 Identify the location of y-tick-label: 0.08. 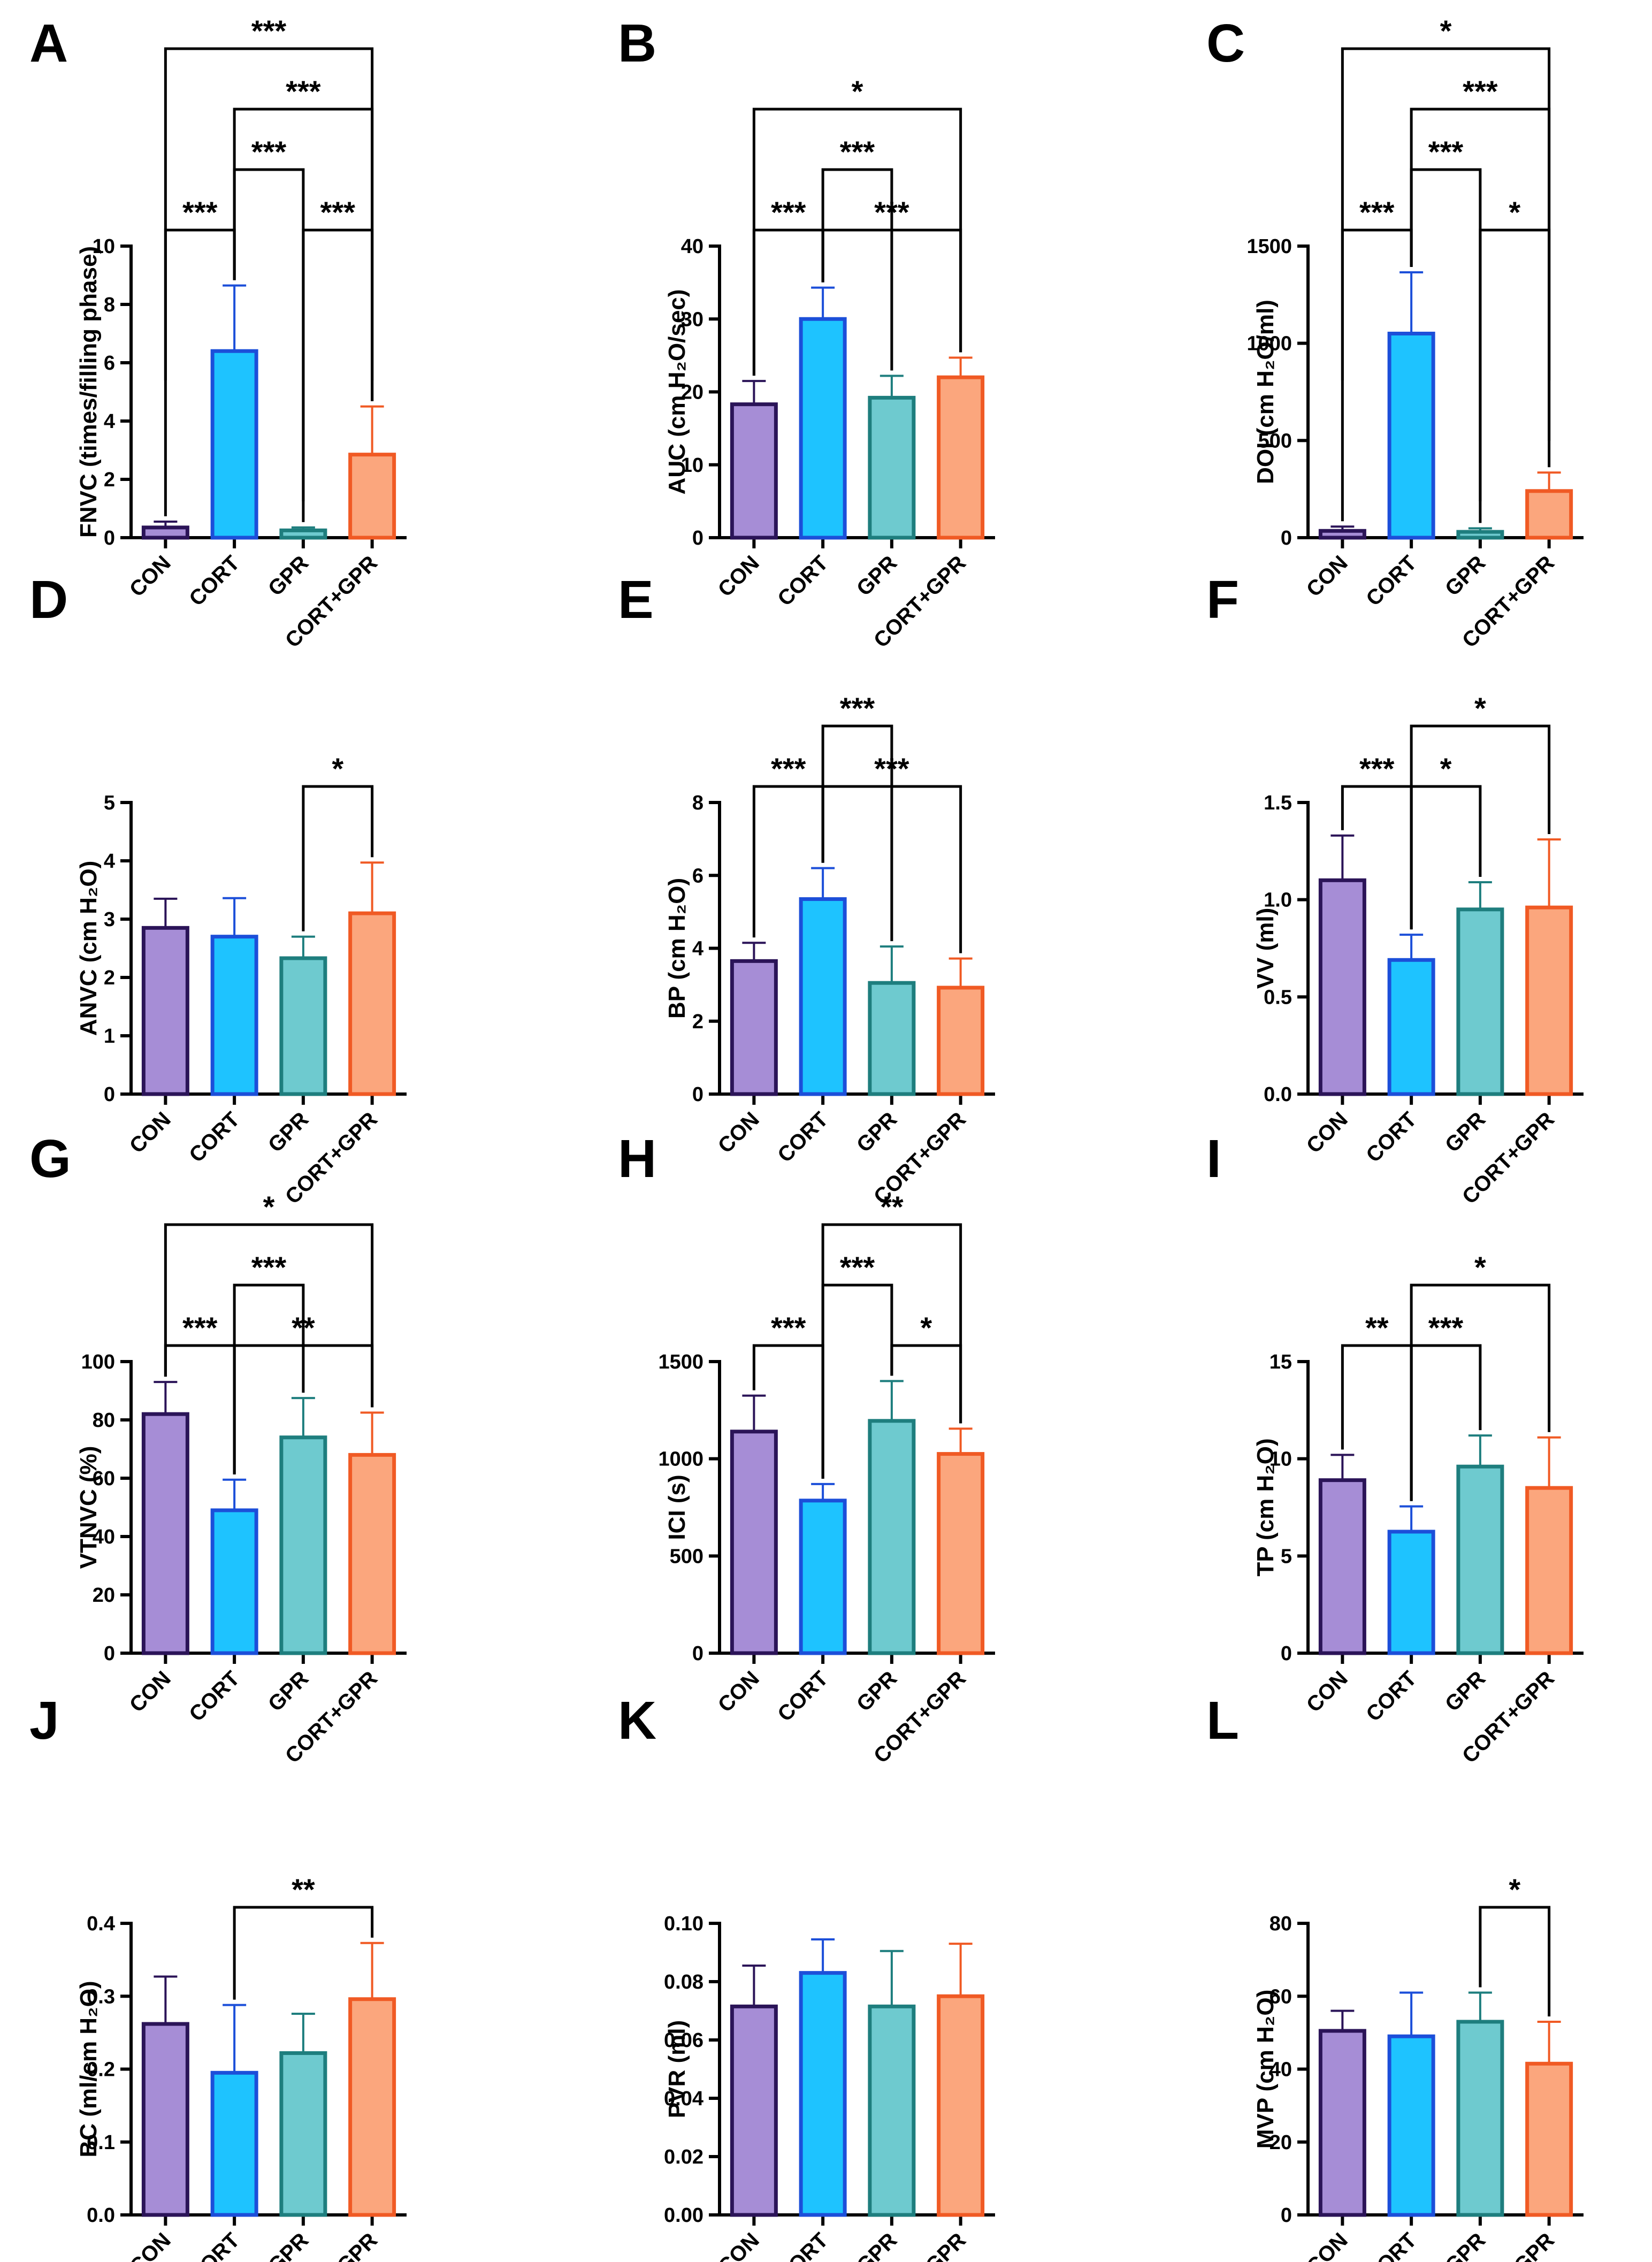
(683, 1982).